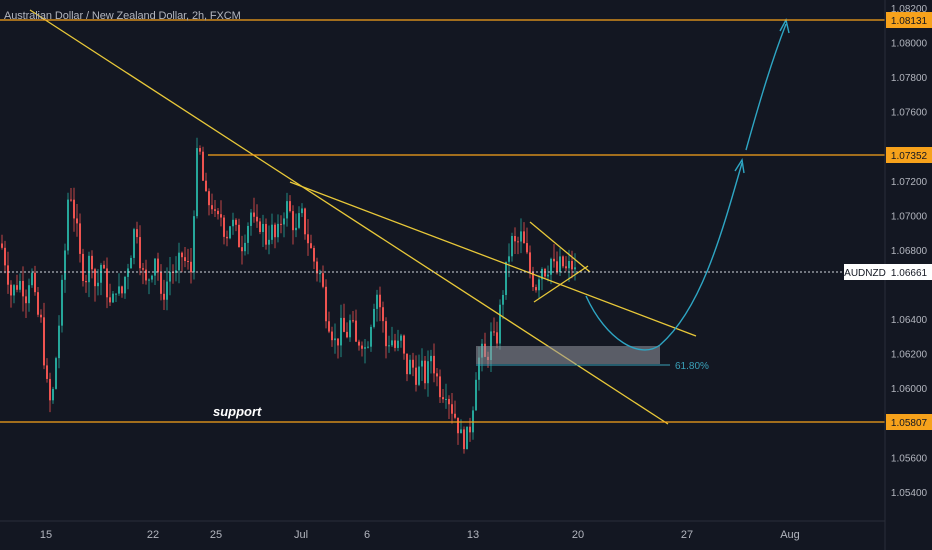 The image size is (932, 550). What do you see at coordinates (909, 20) in the screenshot?
I see `level-tag-high: 1.08131` at bounding box center [909, 20].